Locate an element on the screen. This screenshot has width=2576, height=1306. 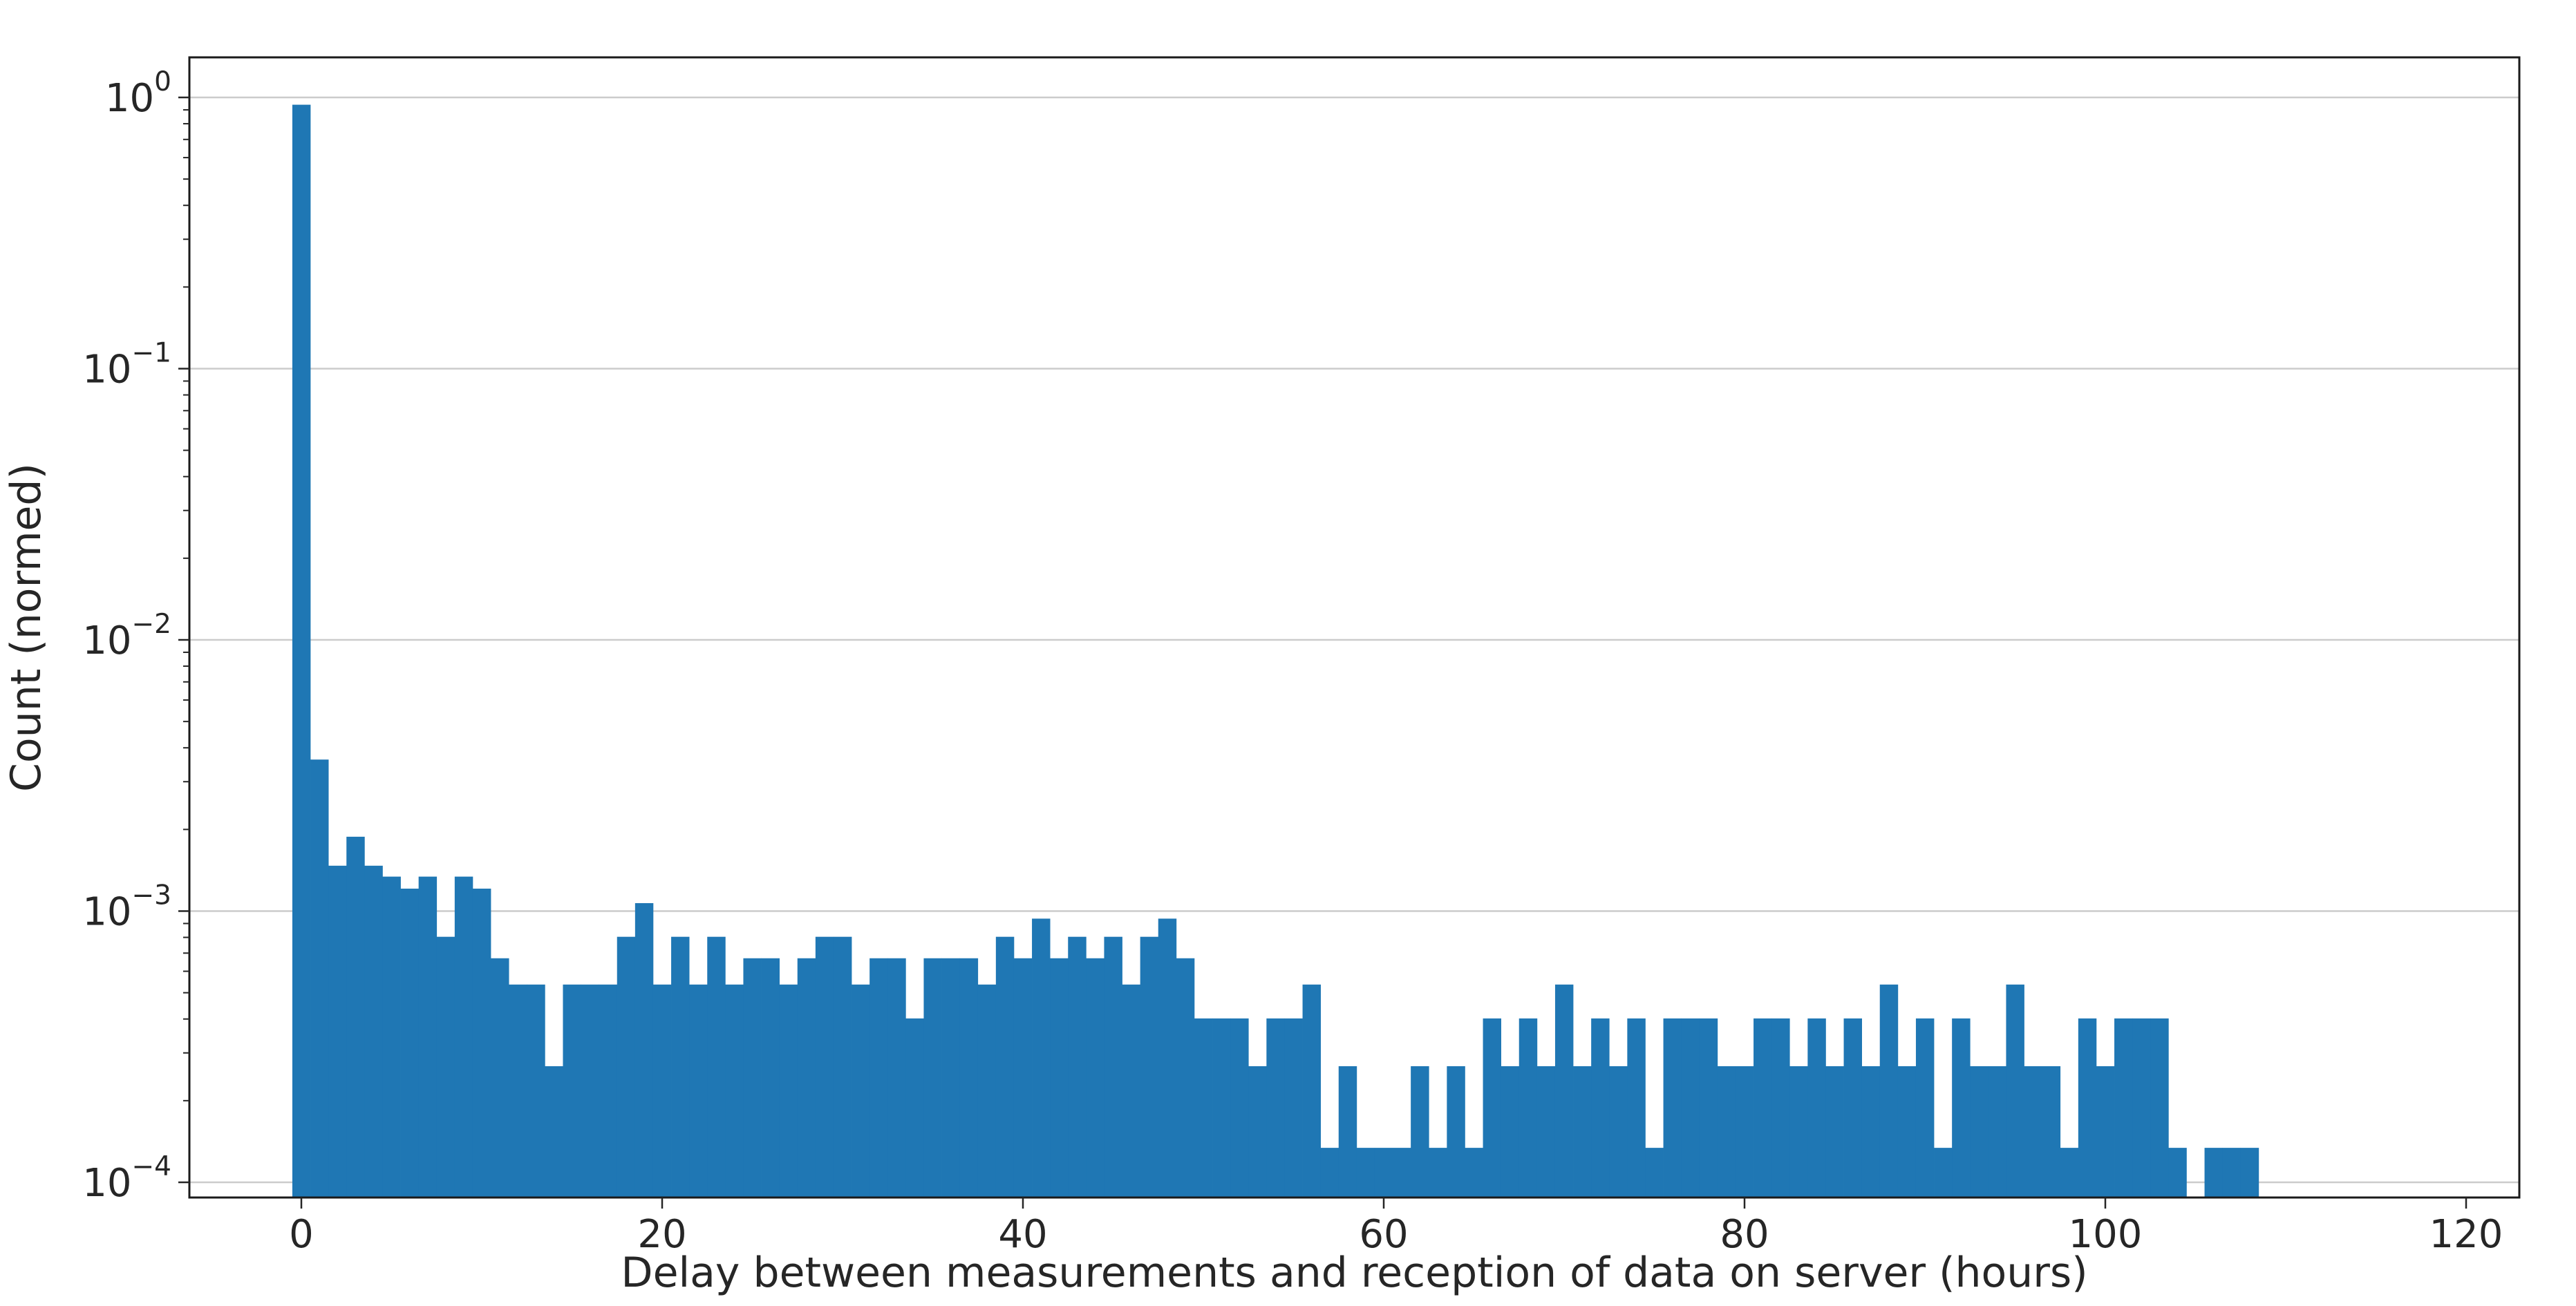
y-axis-label: Count (normed) is located at coordinates (26, 627).